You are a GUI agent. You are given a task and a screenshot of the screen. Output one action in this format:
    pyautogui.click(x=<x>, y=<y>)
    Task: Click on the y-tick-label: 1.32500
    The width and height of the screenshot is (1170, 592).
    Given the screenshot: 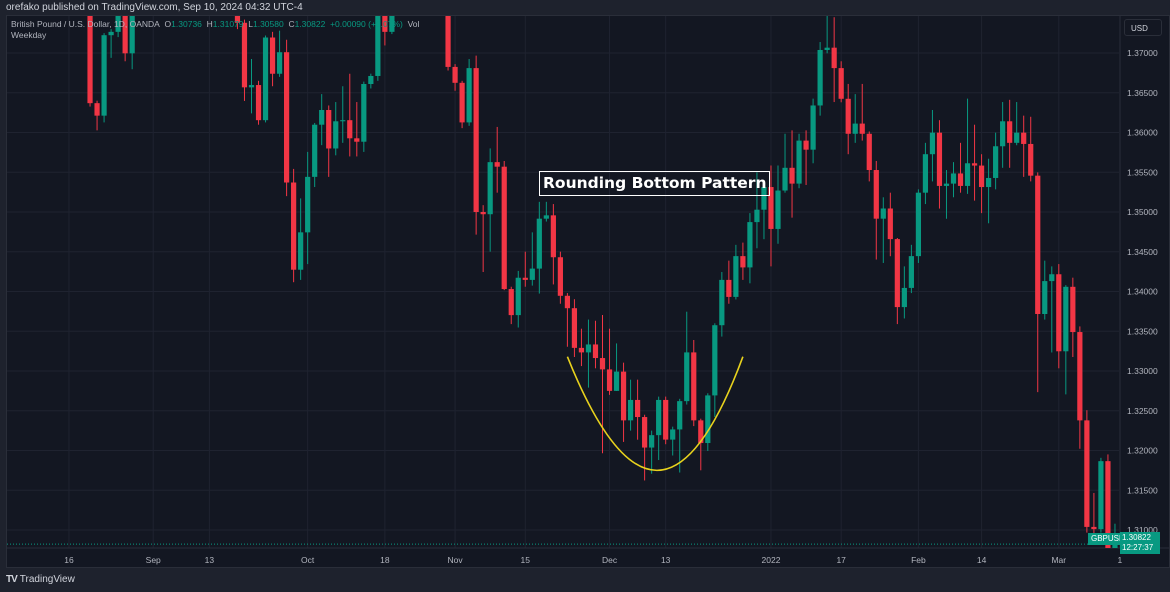 What is the action you would take?
    pyautogui.click(x=1142, y=411)
    